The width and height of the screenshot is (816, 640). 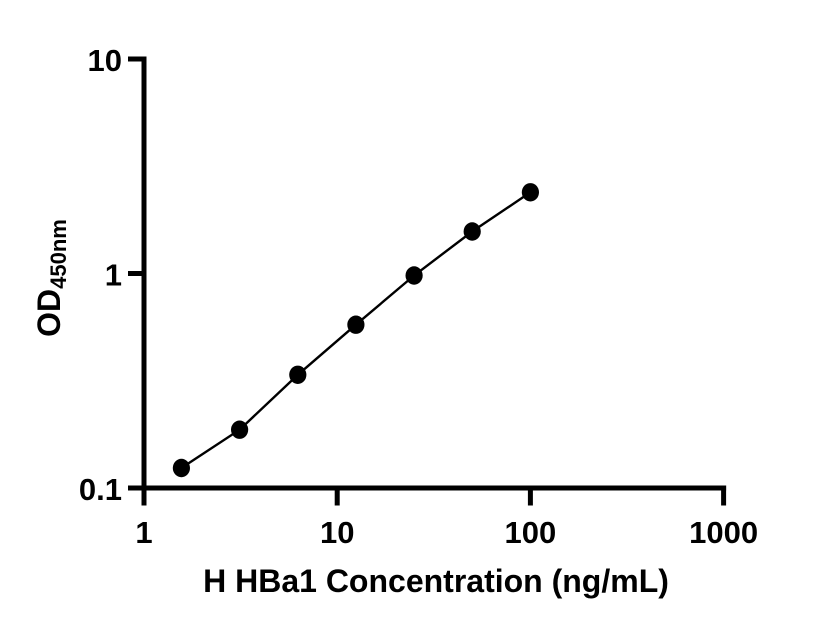 I want to click on y-axis-title-subscript: 450nm, so click(x=58, y=254).